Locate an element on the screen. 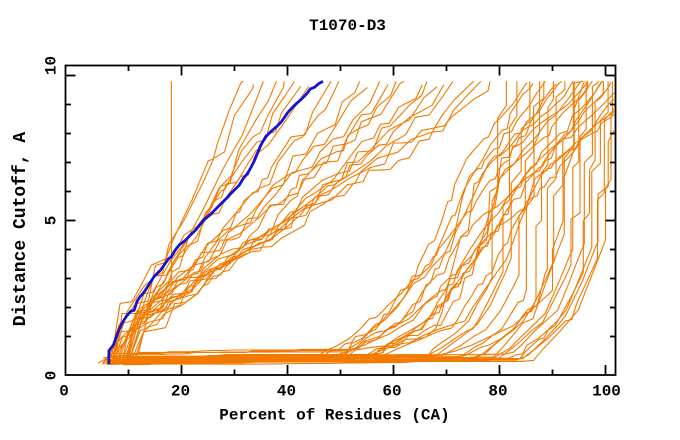  svg-text: 5 is located at coordinates (51, 221).